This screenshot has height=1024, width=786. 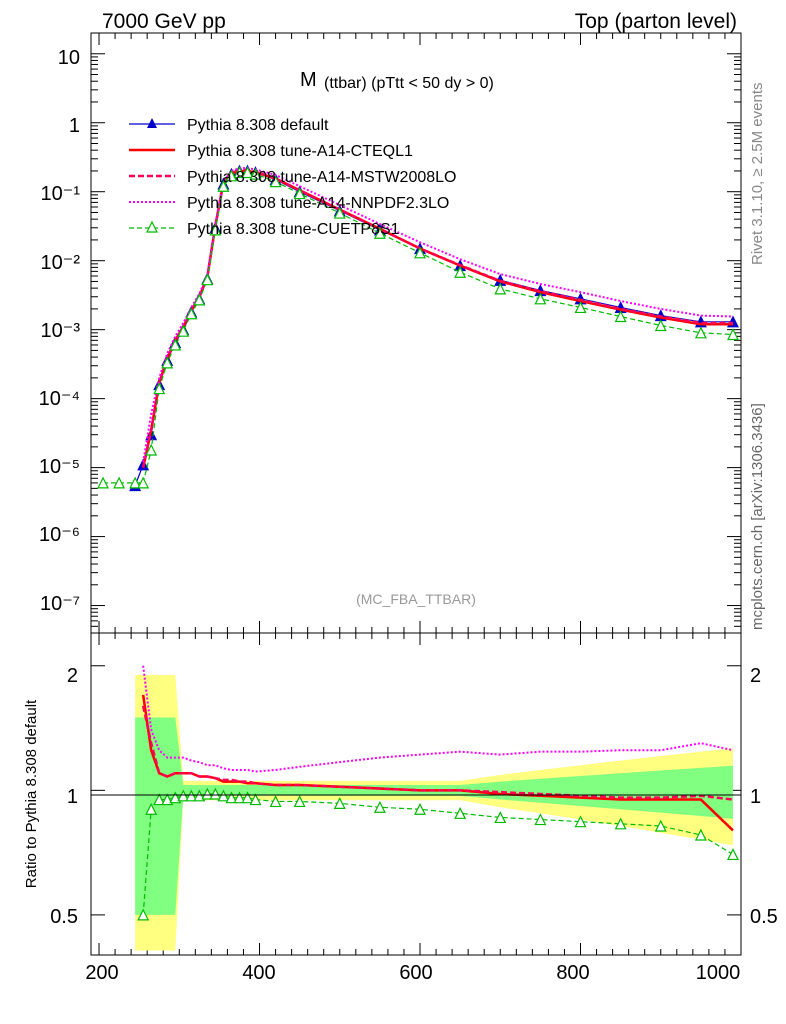 I want to click on legend-entry: Pythia 8.308 default, so click(x=229, y=125).